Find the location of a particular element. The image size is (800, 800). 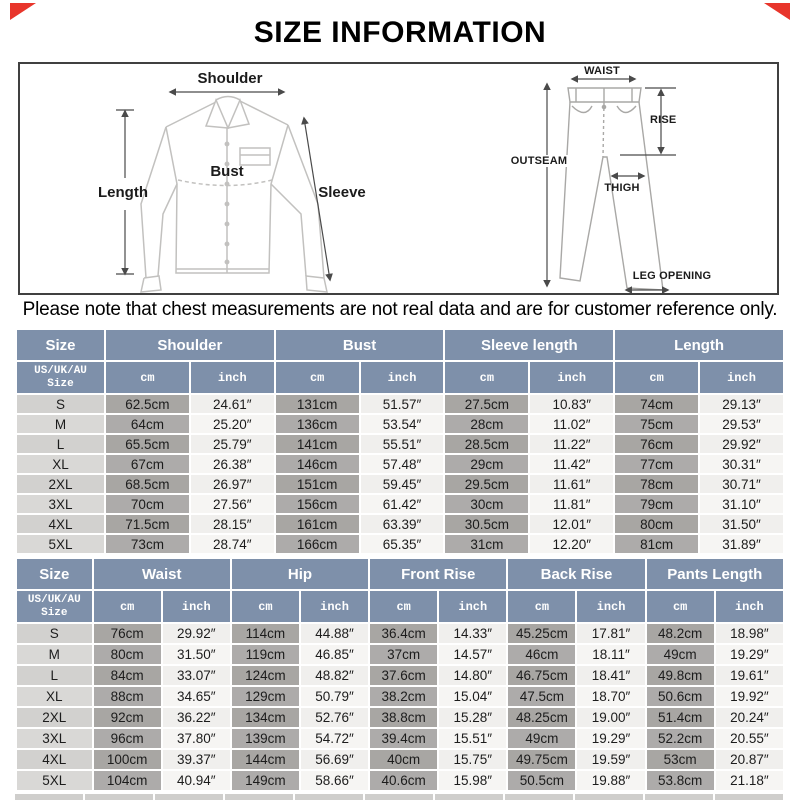

cm-value-cell: 48.2cm is located at coordinates (680, 633).